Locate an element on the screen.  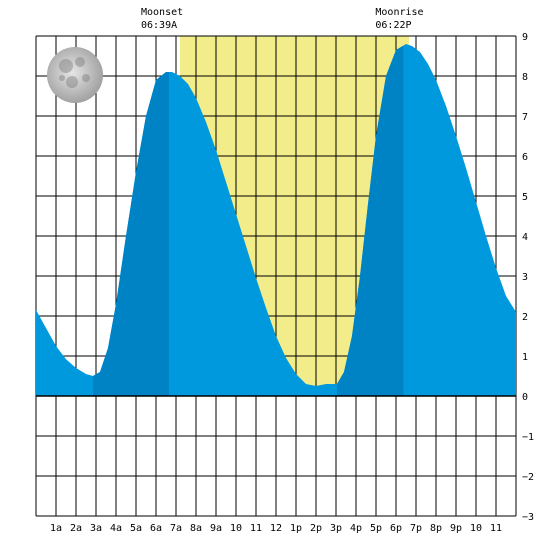
moon-icon is located at coordinates (75, 75).